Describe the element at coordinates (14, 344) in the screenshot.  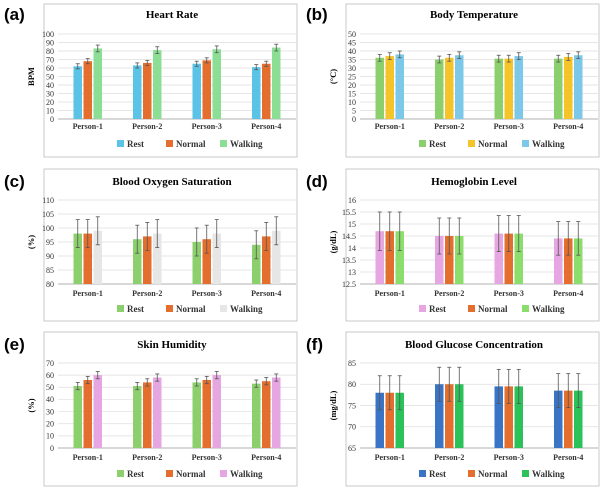
I see `panel-label: (e)` at that location.